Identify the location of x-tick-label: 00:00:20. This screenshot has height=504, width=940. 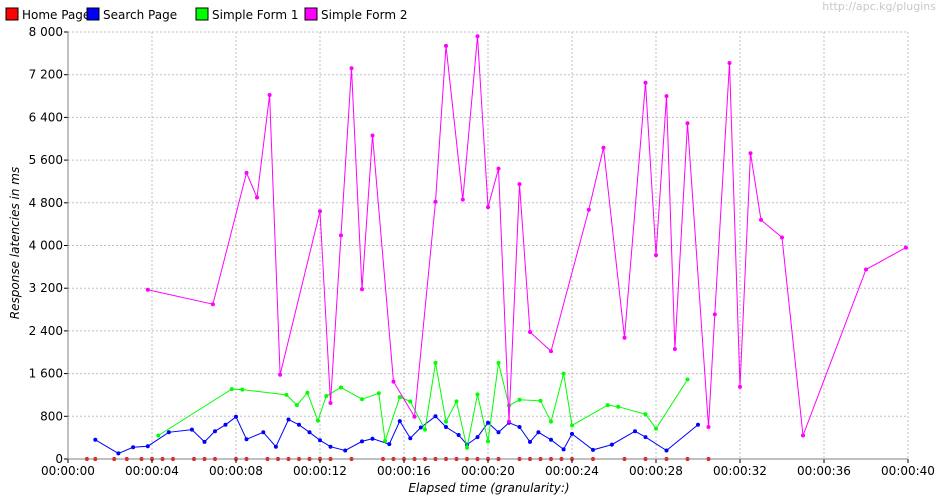
(488, 471).